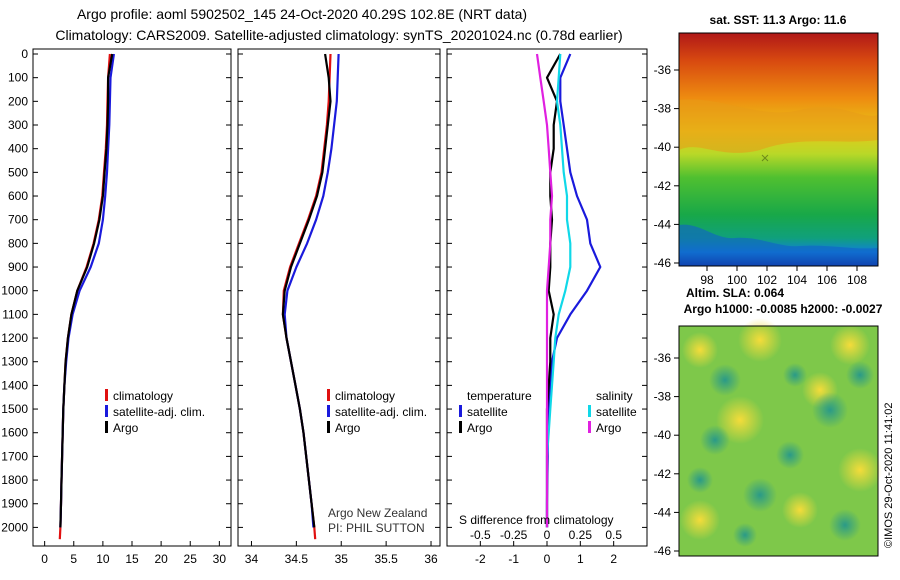 This screenshot has height=580, width=900. What do you see at coordinates (663, 512) in the screenshot?
I see `sla-lat-tick-label: -44` at bounding box center [663, 512].